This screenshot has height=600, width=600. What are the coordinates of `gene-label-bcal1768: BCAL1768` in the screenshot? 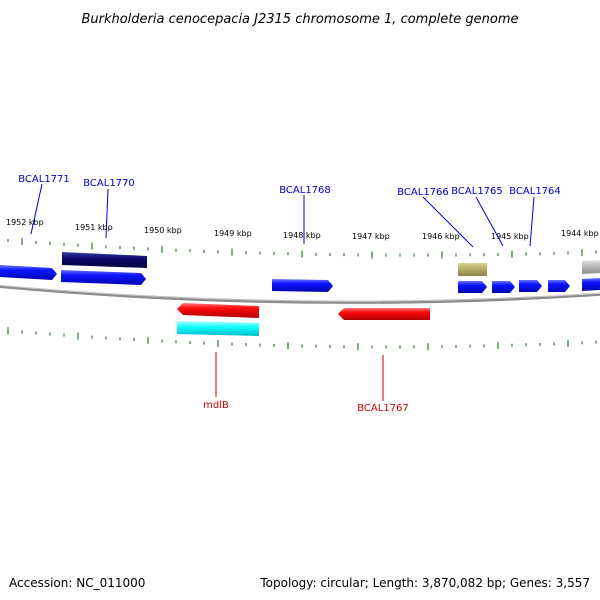 It's located at (305, 190).